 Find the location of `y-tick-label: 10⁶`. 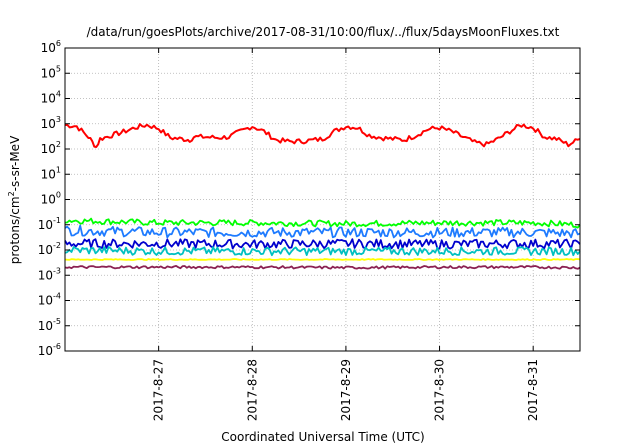

y-tick-label: 10⁶ is located at coordinates (51, 47).